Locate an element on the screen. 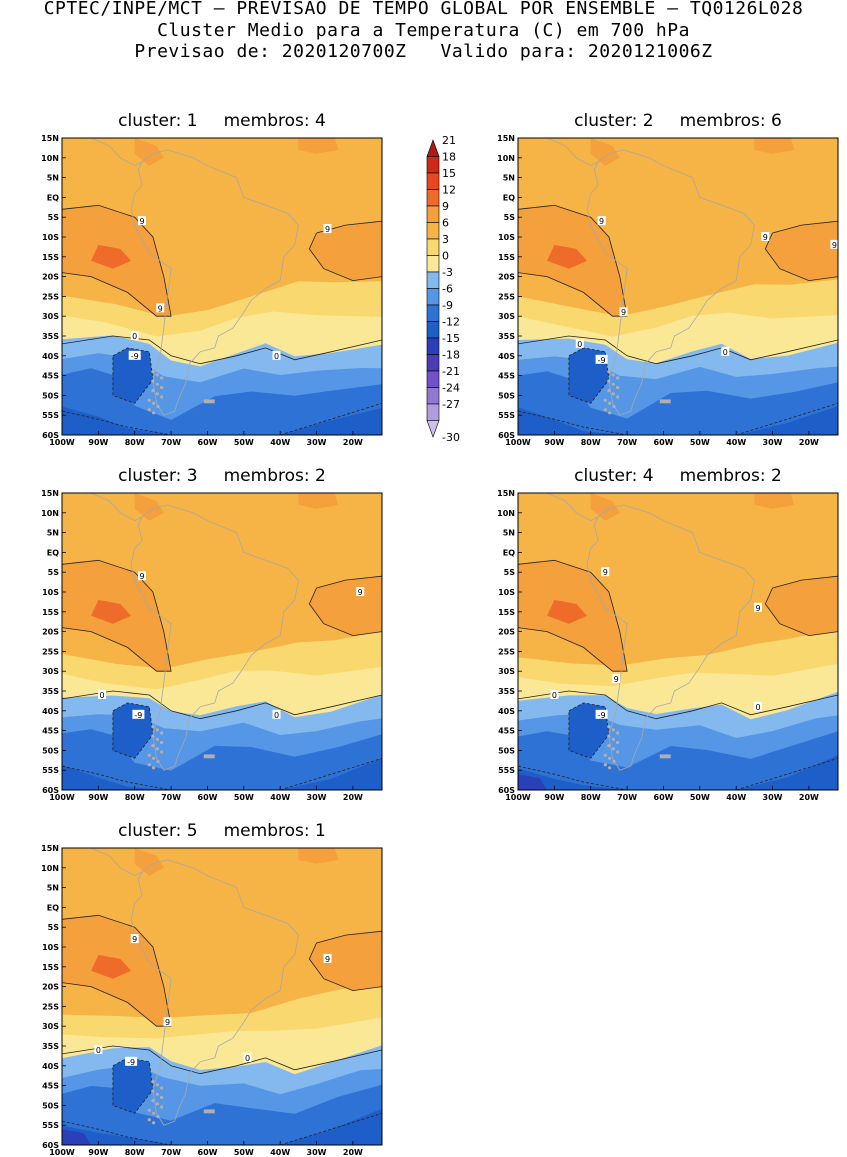  x-tick-label: 60W is located at coordinates (664, 442).